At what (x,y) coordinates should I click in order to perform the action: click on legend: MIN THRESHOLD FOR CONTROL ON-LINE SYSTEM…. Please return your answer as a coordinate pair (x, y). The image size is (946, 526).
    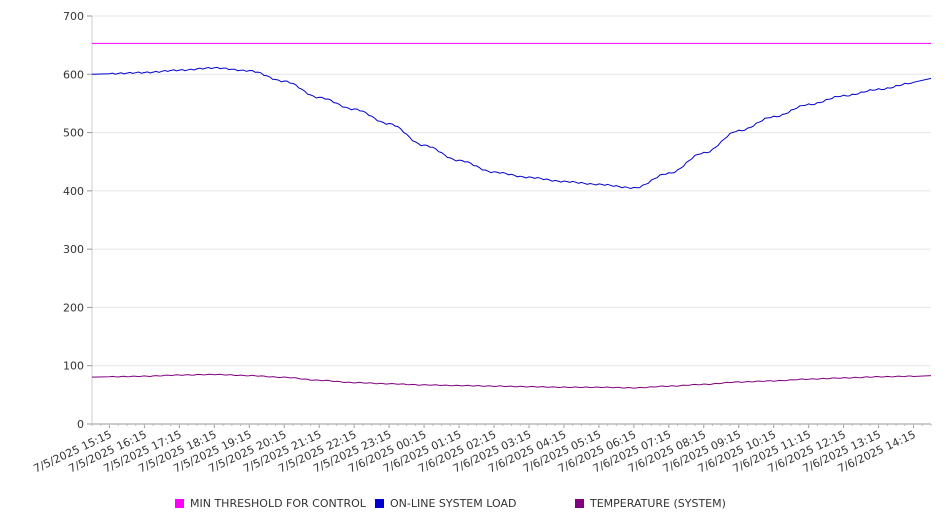
    Looking at the image, I should click on (473, 507).